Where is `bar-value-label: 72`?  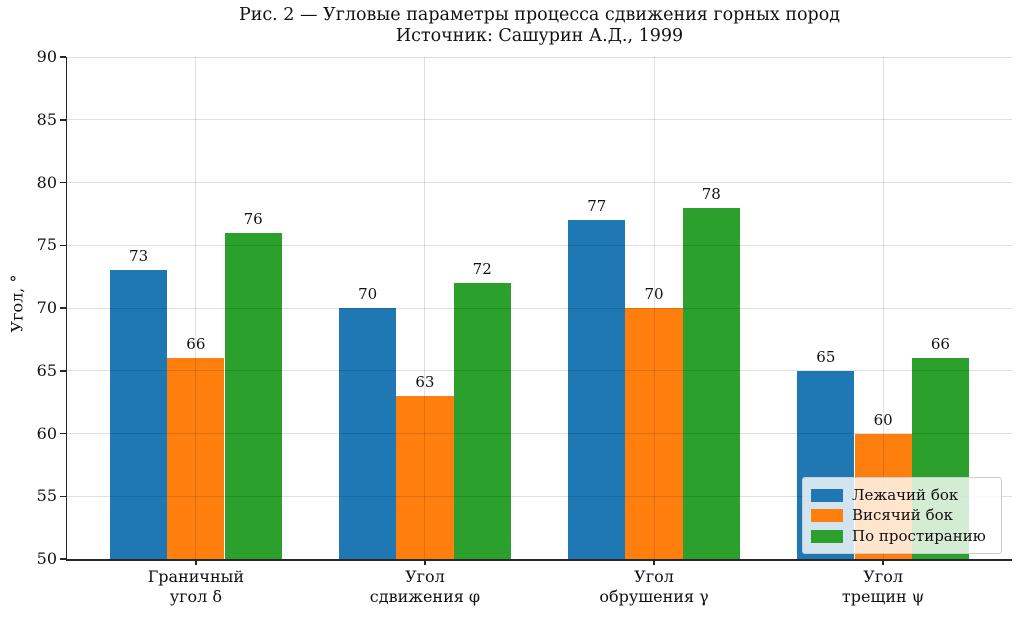 bar-value-label: 72 is located at coordinates (482, 268).